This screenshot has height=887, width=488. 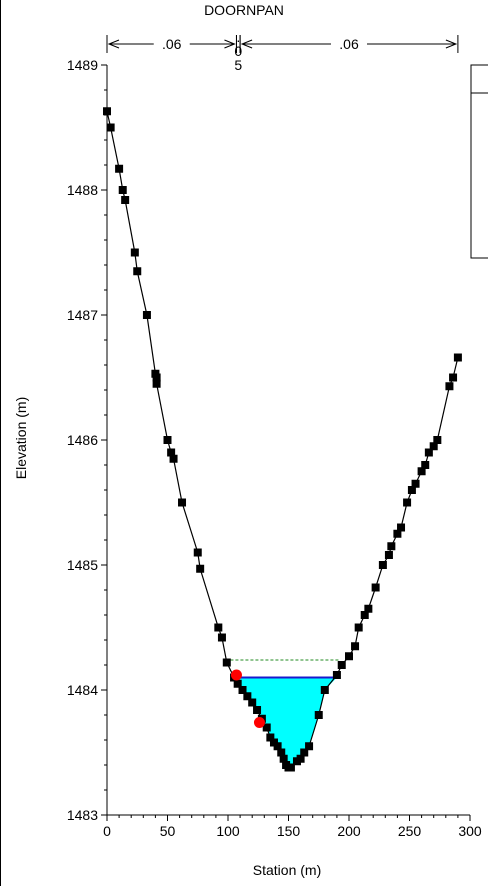 What do you see at coordinates (82, 315) in the screenshot?
I see `y-tick-label: 1487` at bounding box center [82, 315].